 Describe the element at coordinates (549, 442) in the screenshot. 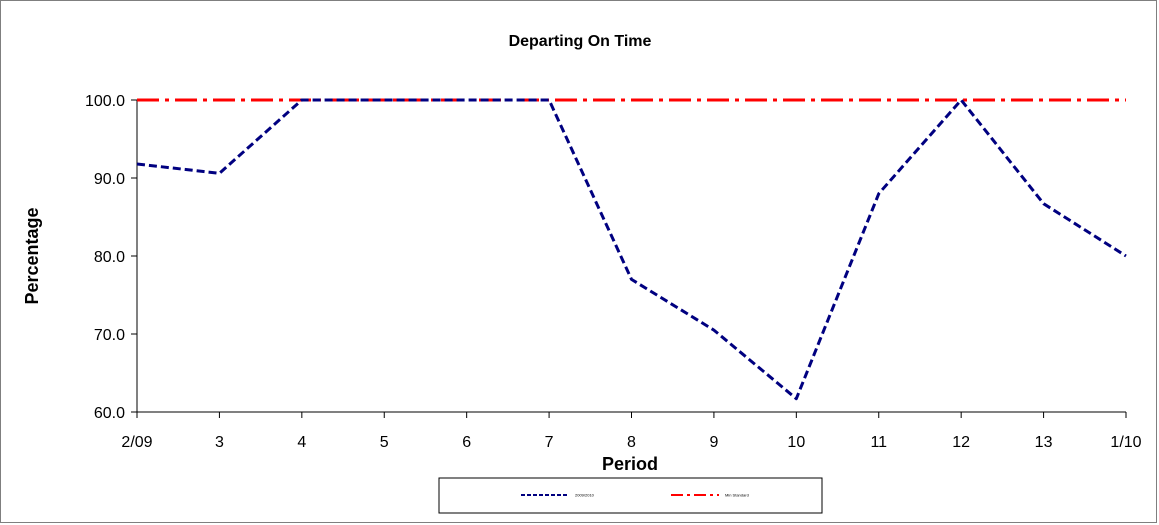

I see `x-tick-label: 7` at that location.